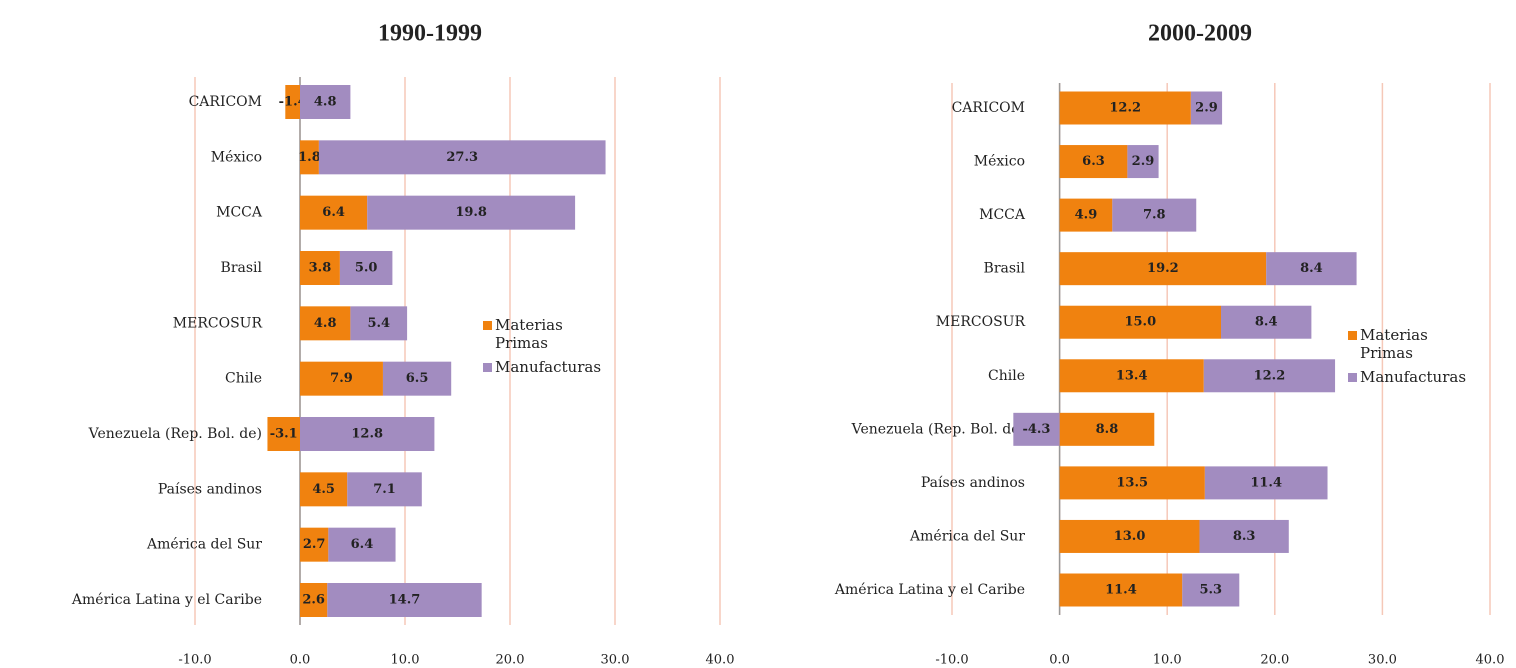 Image resolution: width=1516 pixels, height=668 pixels. Describe the element at coordinates (166, 600) in the screenshot. I see `category-label: América Latina y el Caribe` at that location.